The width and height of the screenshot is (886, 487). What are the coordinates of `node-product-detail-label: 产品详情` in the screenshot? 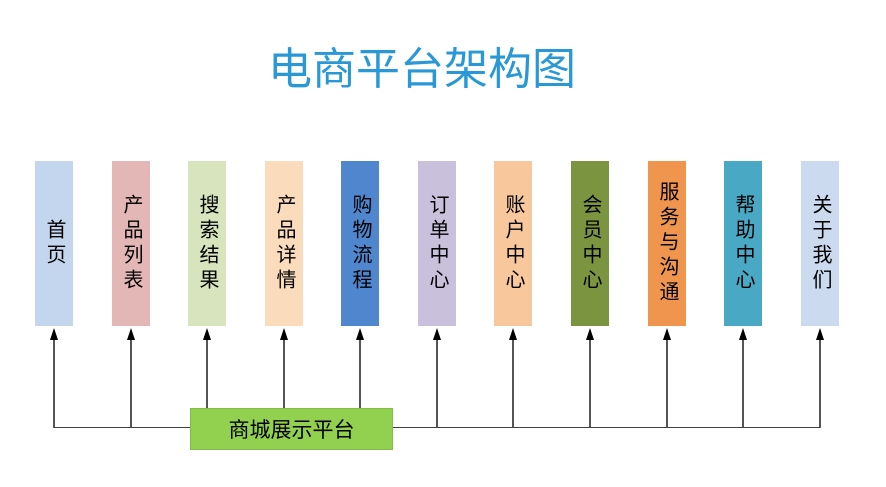 It's located at (284, 243).